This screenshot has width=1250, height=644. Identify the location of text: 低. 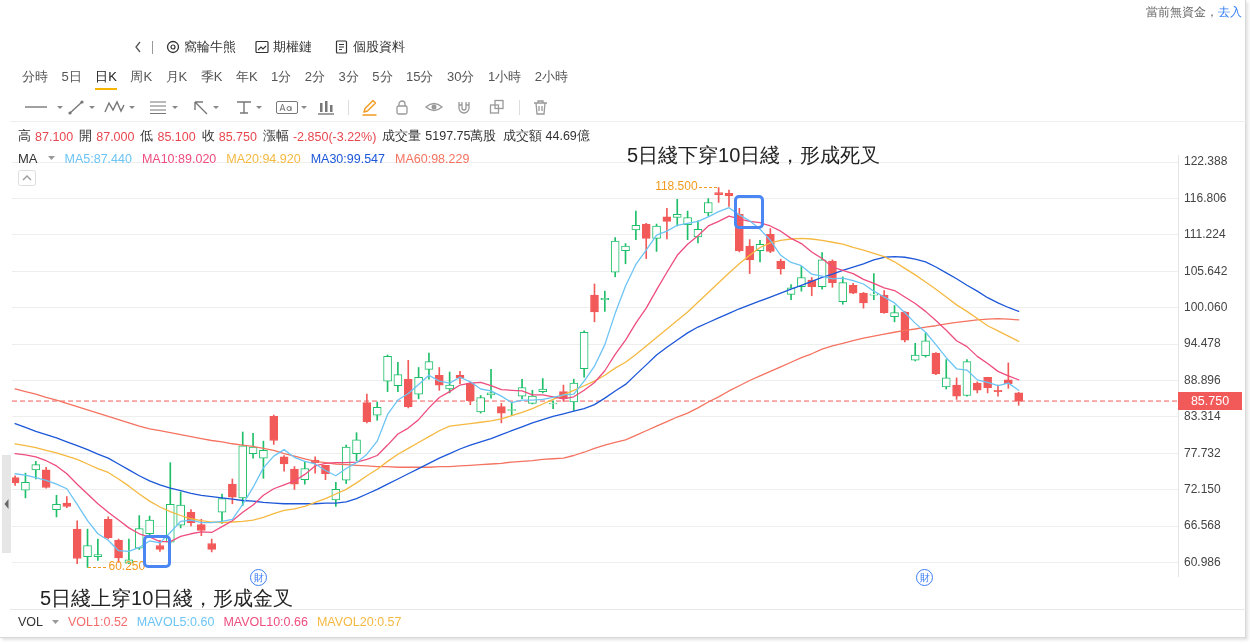
(147, 136).